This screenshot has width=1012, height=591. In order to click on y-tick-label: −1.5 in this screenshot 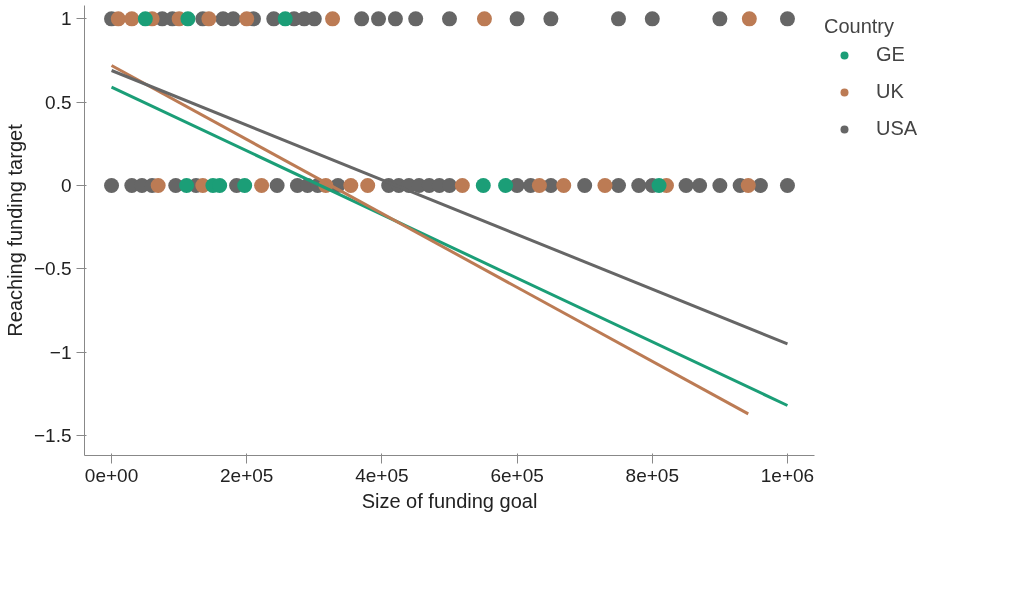, I will do `click(52, 435)`.